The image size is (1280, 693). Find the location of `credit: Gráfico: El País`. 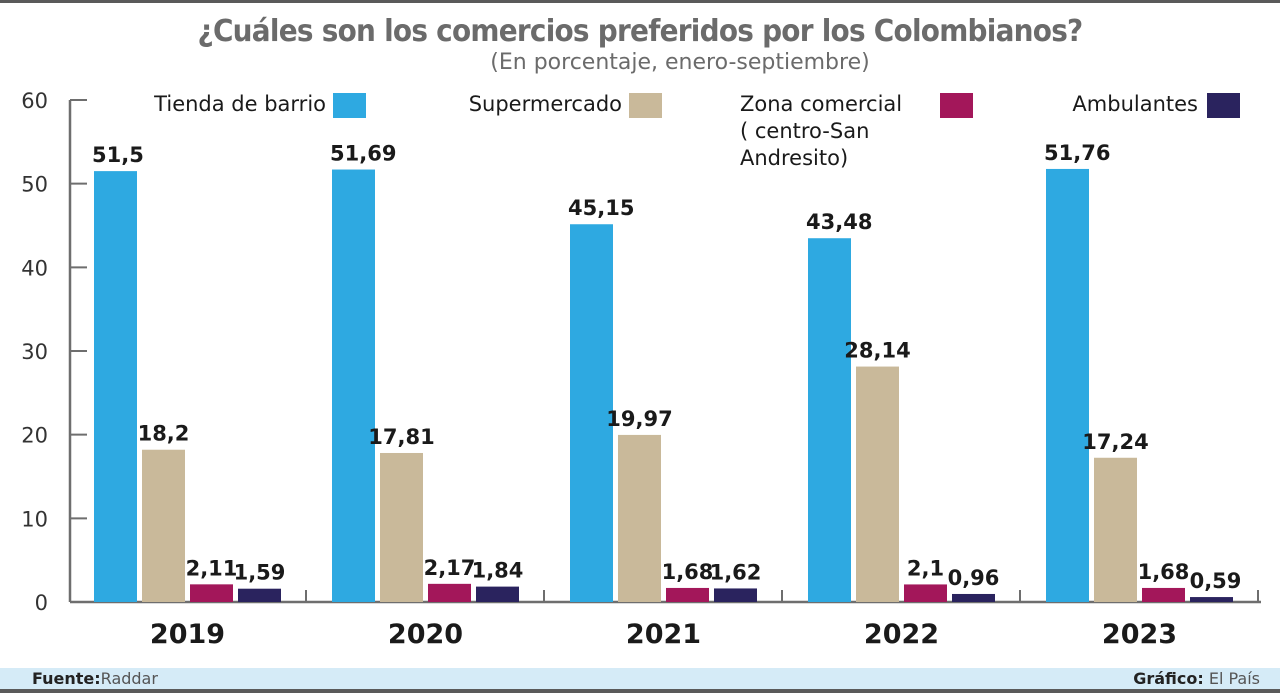

credit: Gráfico: El País is located at coordinates (1196, 678).